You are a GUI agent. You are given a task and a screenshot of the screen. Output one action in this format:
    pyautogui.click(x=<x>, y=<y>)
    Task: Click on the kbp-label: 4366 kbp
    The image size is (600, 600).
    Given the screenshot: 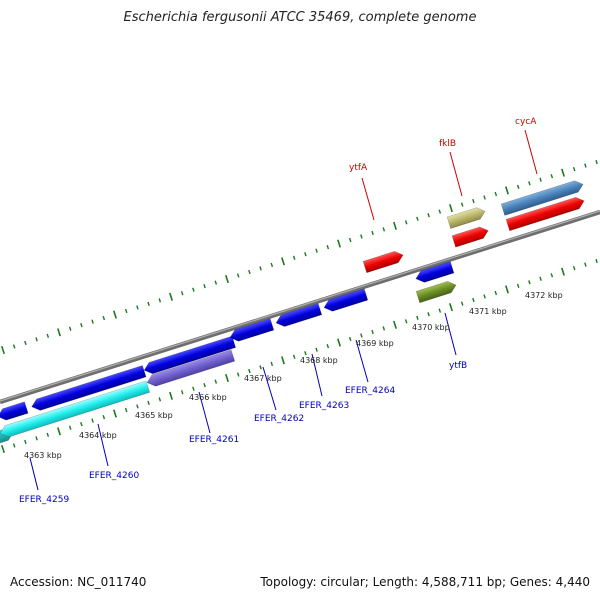 What is the action you would take?
    pyautogui.click(x=208, y=397)
    